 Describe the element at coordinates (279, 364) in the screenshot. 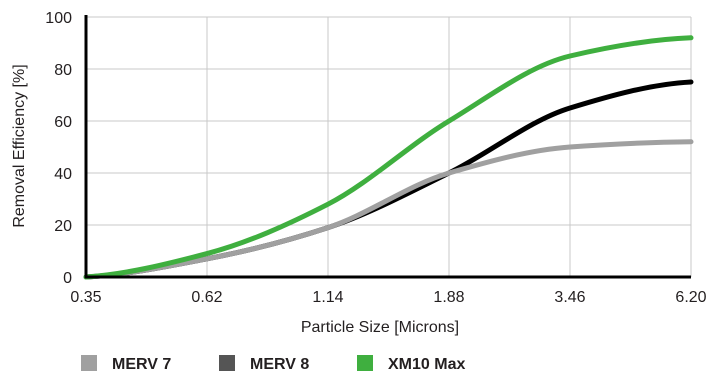

I see `legend-label-merv-8: MERV 8` at that location.